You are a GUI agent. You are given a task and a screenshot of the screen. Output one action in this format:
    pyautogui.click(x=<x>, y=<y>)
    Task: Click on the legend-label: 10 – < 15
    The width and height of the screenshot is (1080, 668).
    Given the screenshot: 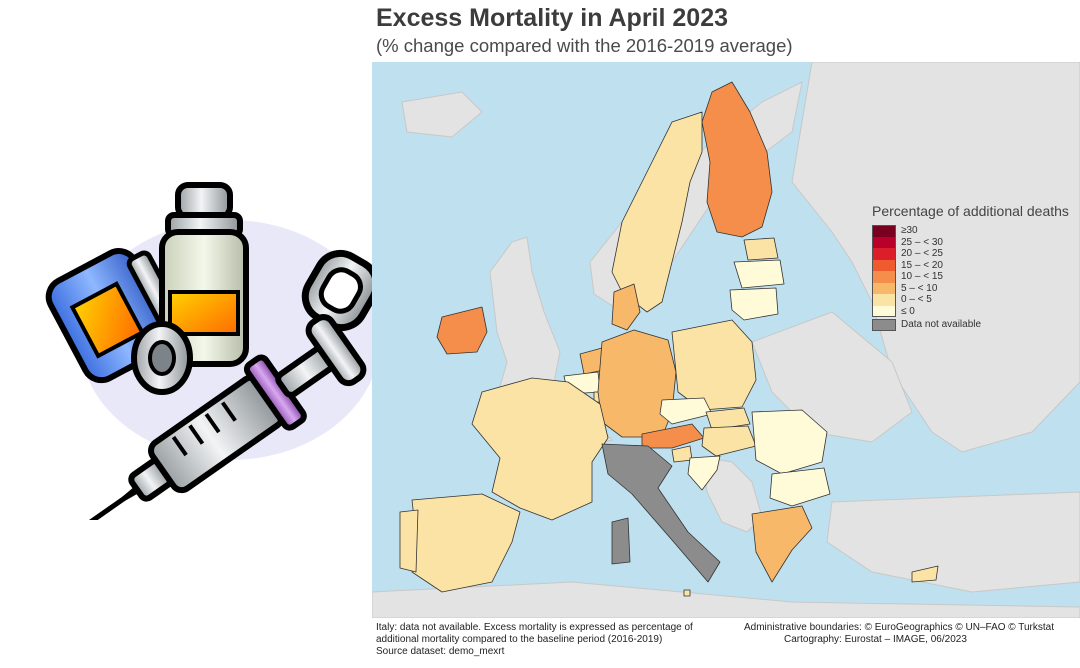 What is the action you would take?
    pyautogui.click(x=922, y=277)
    